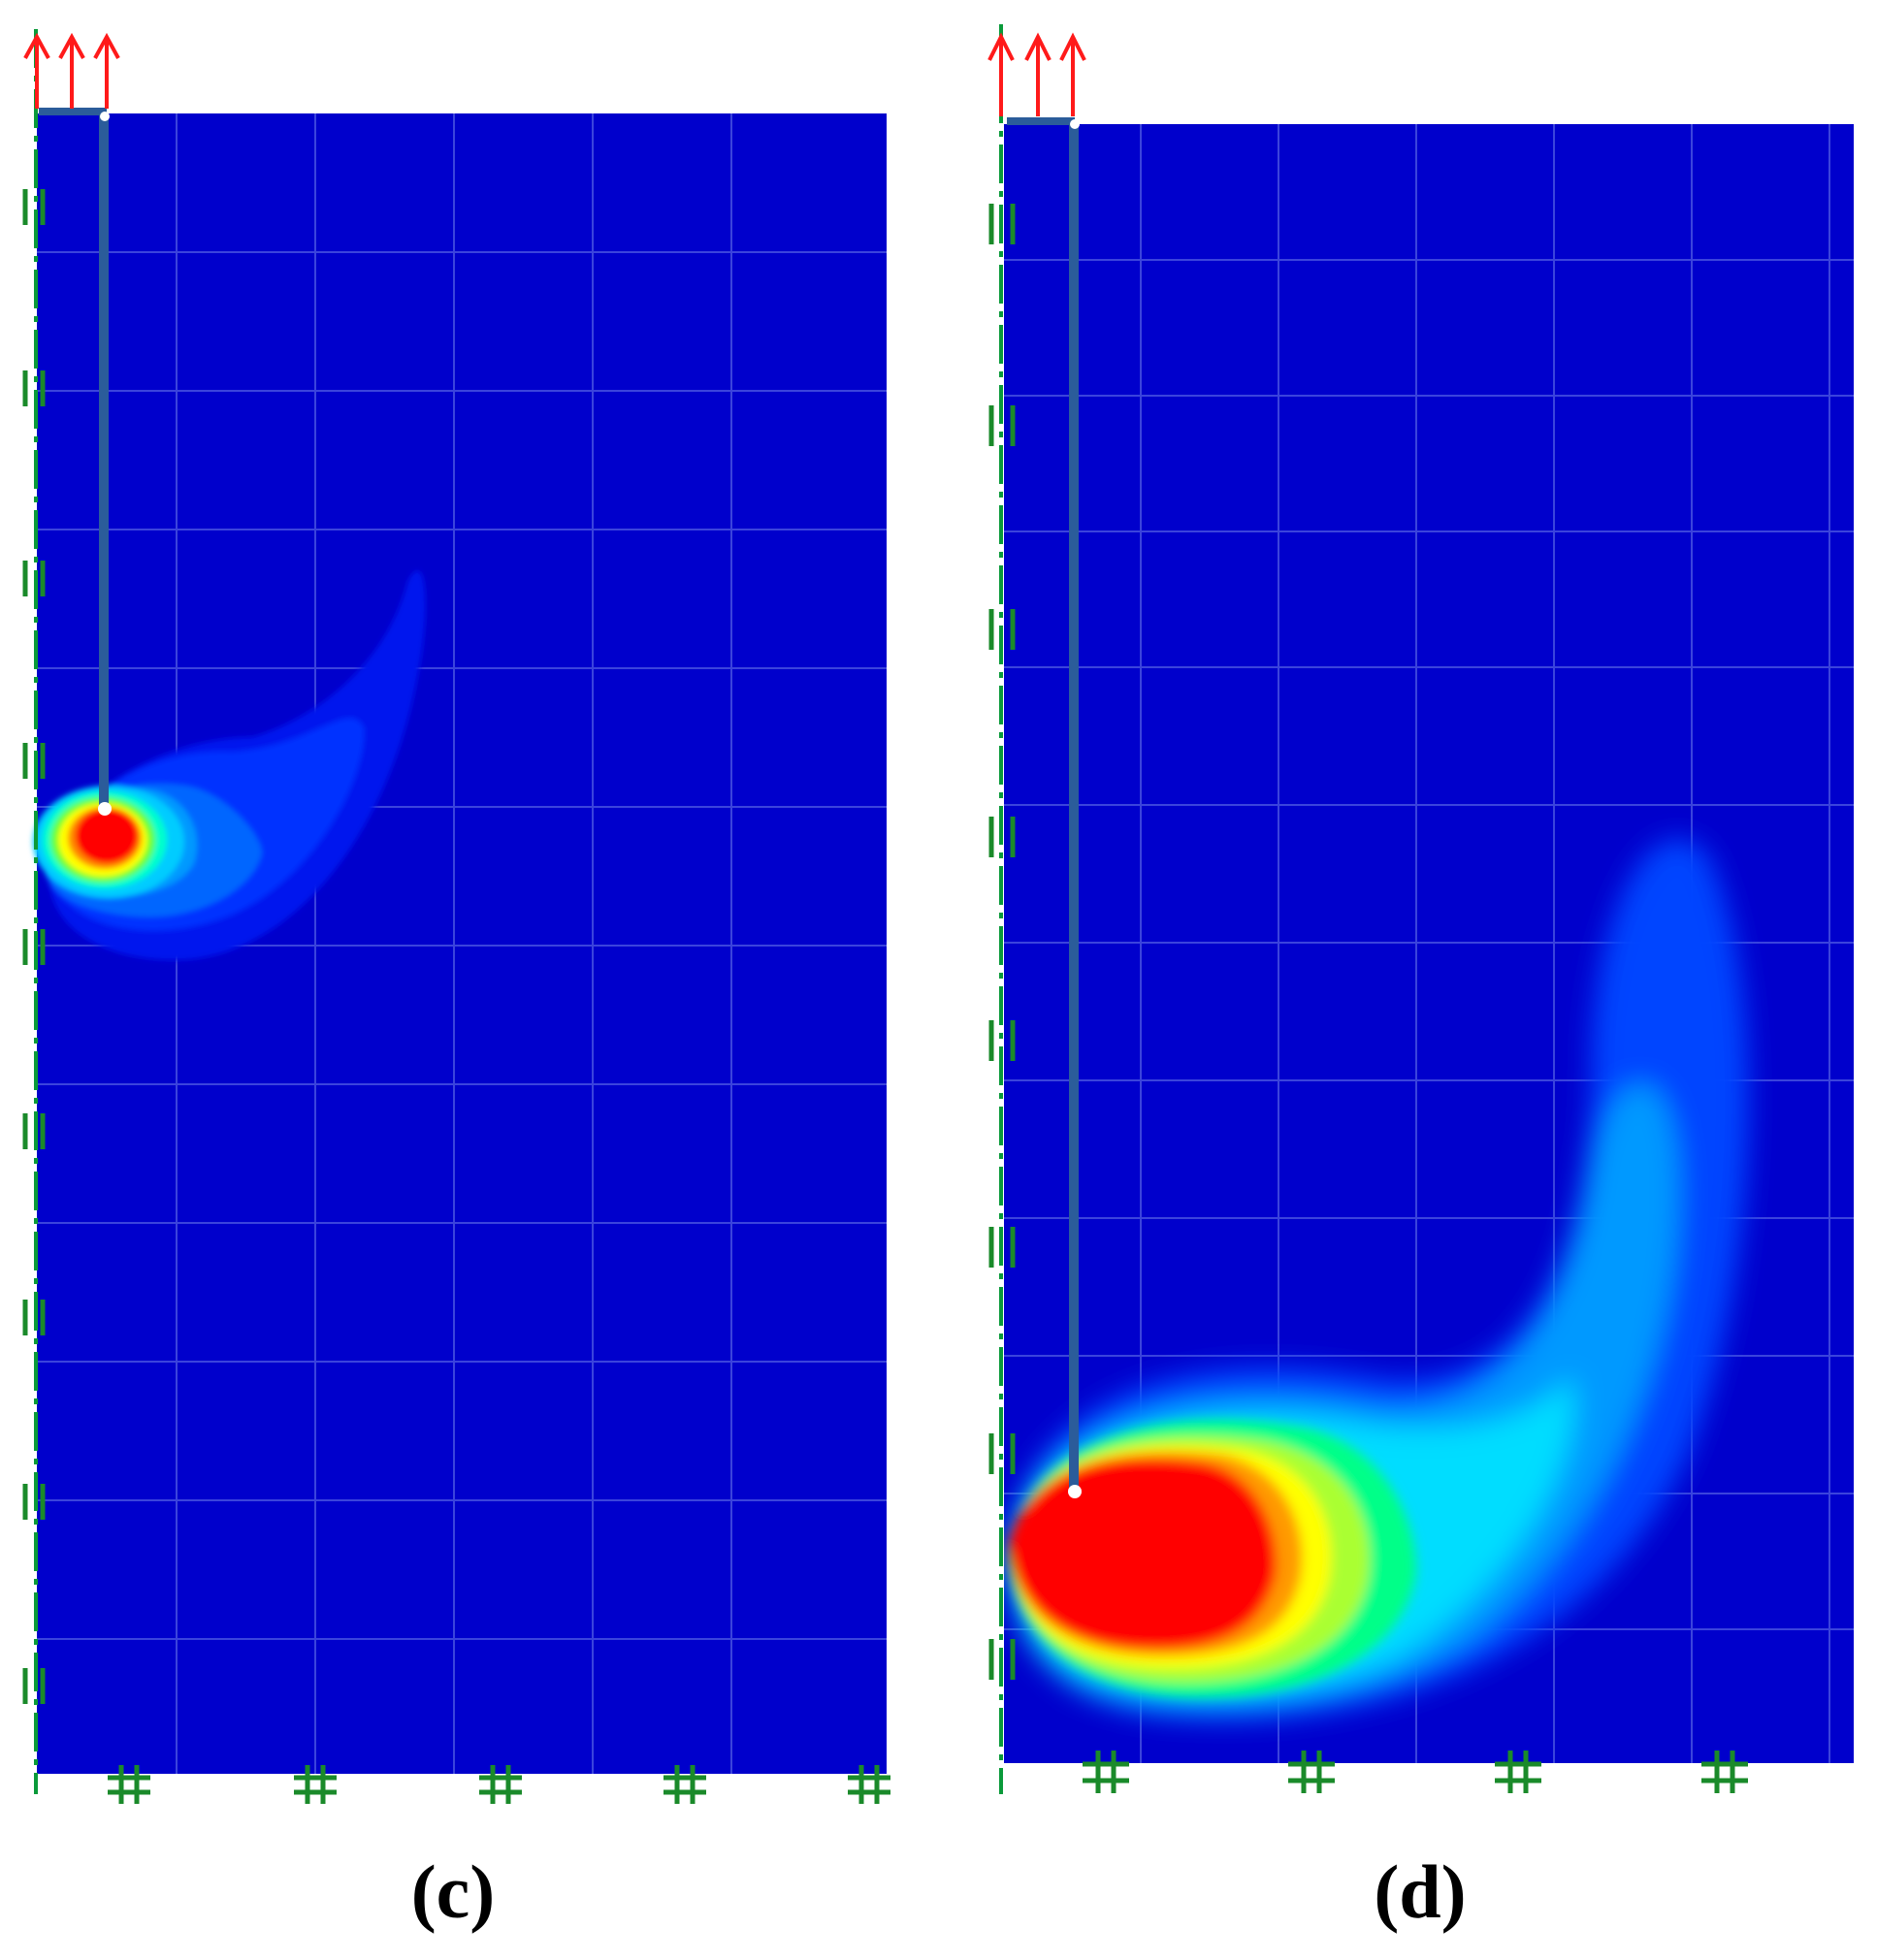 The width and height of the screenshot is (1877, 1960). I want to click on panel-caption-c: (c), so click(453, 1891).